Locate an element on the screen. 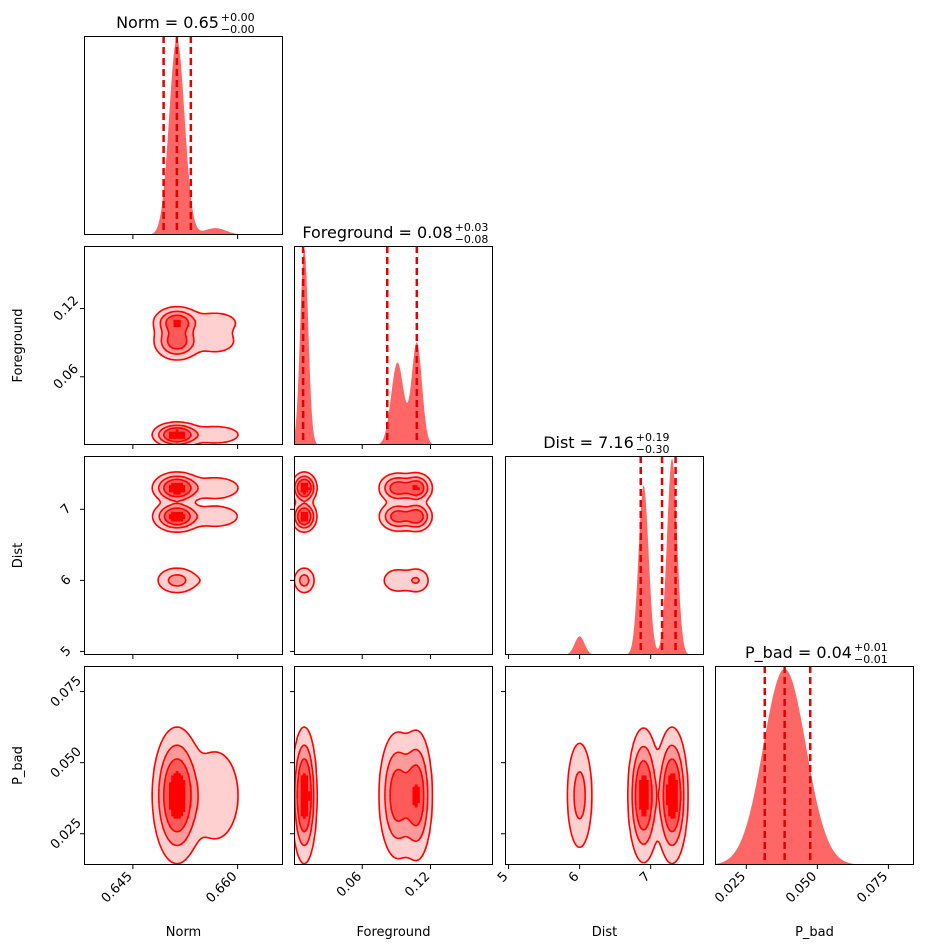 Image resolution: width=927 pixels, height=950 pixels. xlabel-Norm: Norm is located at coordinates (183, 932).